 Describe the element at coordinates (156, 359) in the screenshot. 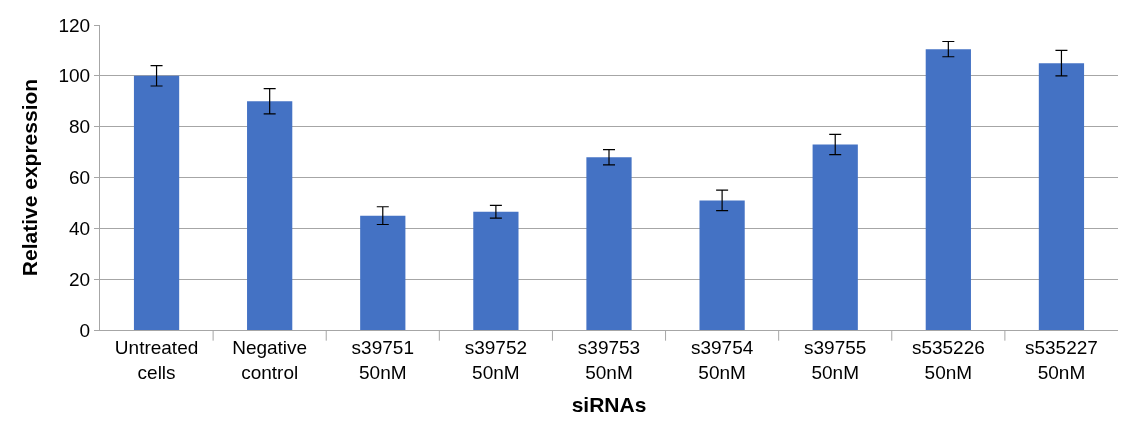

I see `x-tick-label: Untreated cells` at that location.